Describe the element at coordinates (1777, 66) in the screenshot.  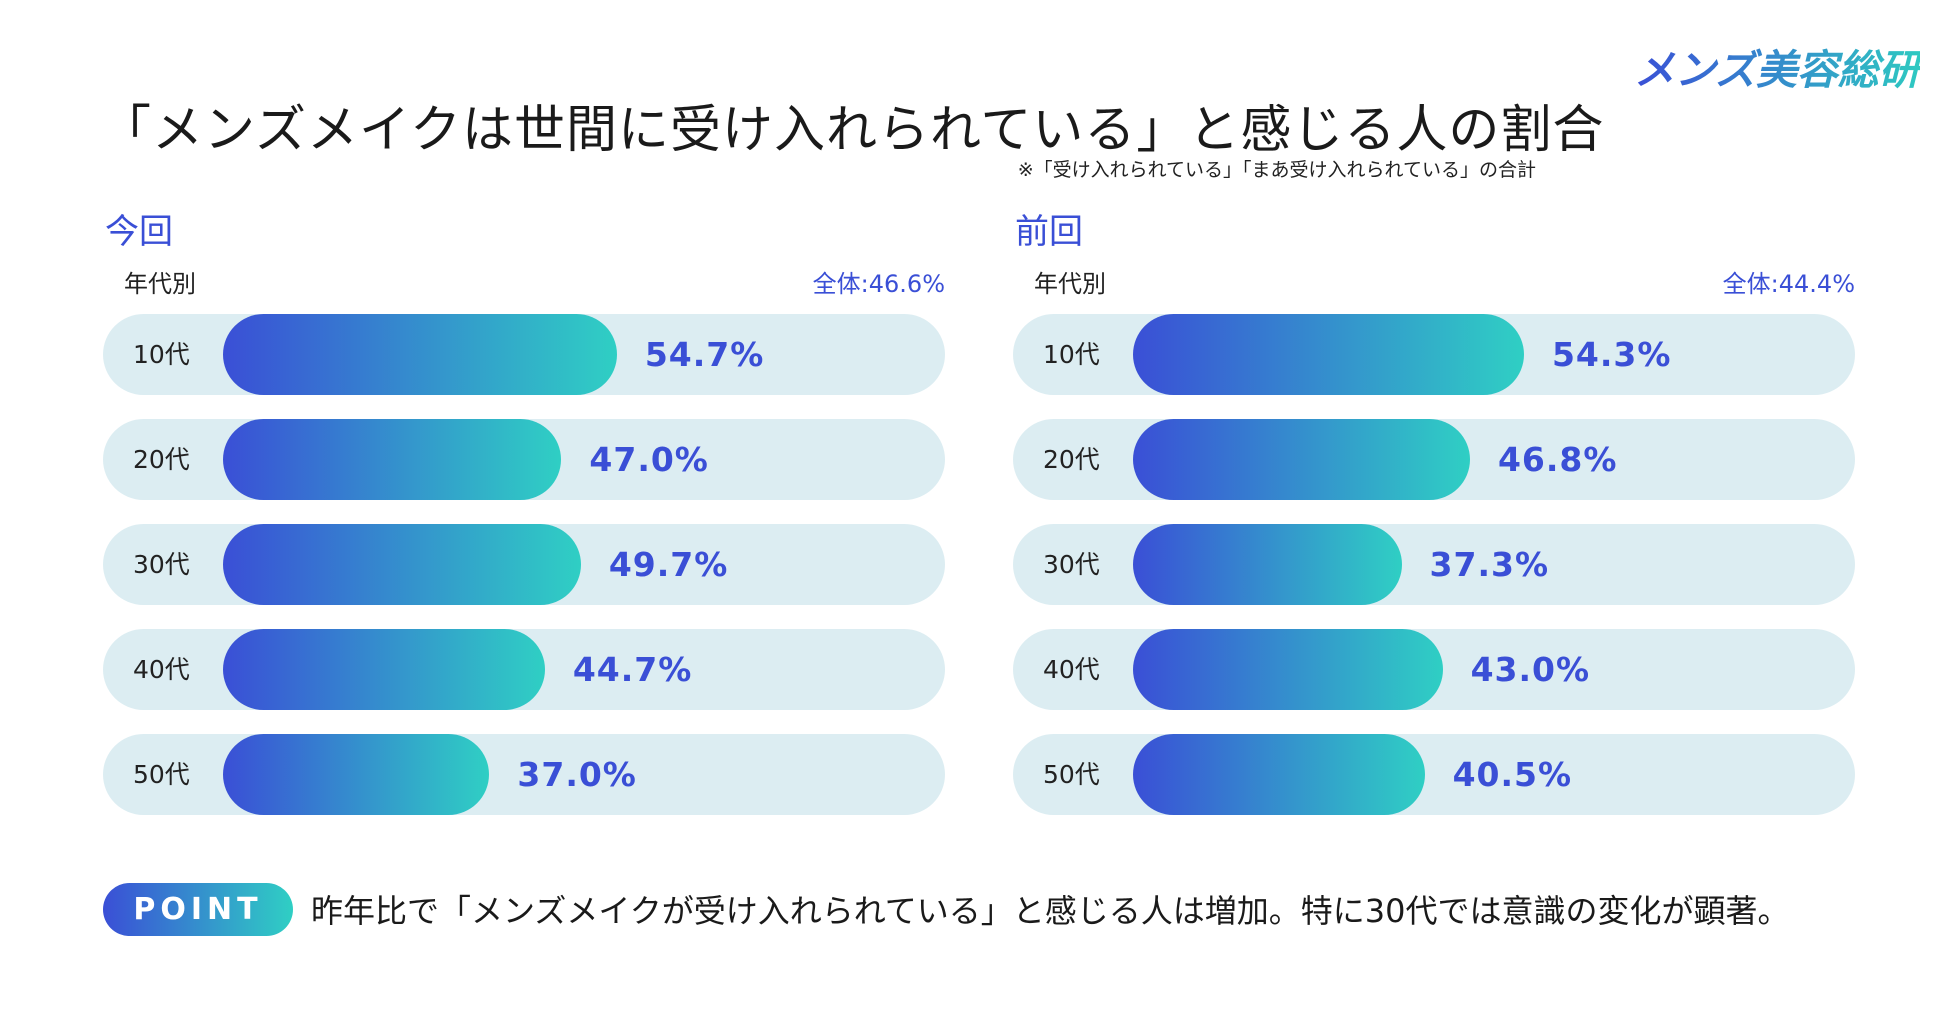
I see `brand-logo: メンズ美容総研` at that location.